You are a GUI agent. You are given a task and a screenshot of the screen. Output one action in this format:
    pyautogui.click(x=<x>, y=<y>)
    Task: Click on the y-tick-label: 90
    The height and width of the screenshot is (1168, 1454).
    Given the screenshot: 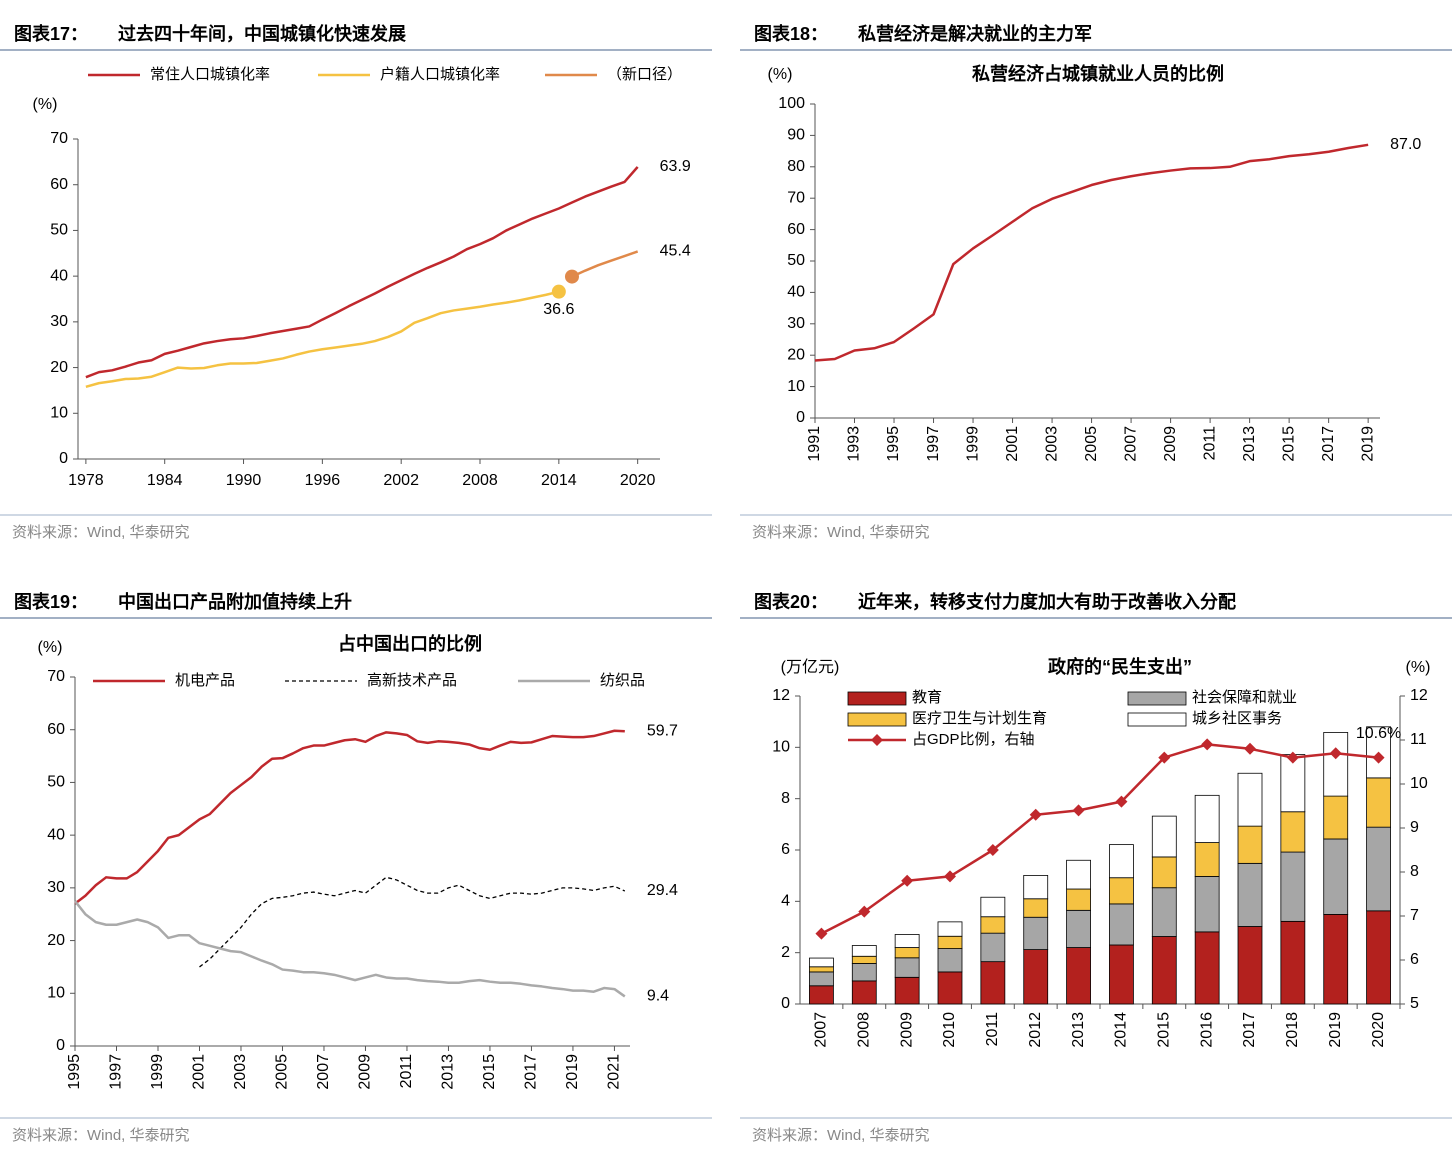 What is the action you would take?
    pyautogui.click(x=796, y=135)
    